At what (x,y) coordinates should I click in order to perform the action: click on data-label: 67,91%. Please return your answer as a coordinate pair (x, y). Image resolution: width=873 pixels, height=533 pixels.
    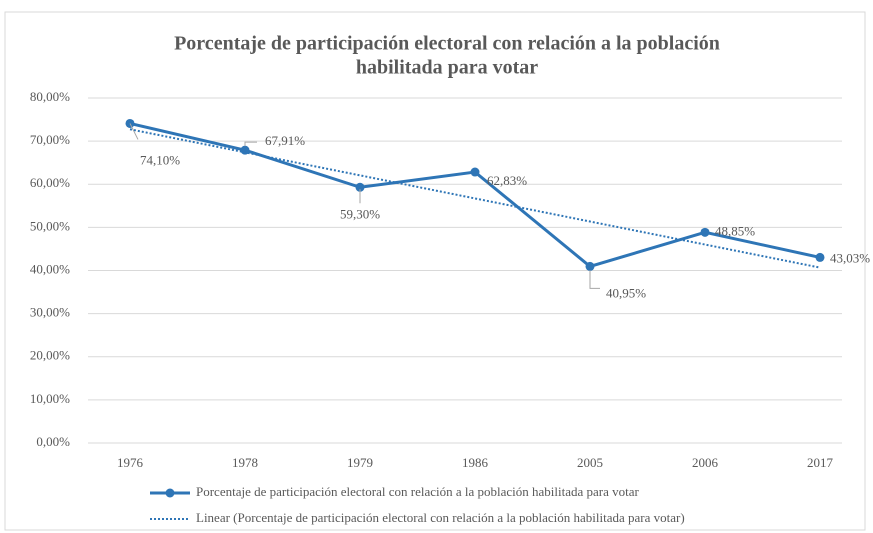
    Looking at the image, I should click on (285, 140).